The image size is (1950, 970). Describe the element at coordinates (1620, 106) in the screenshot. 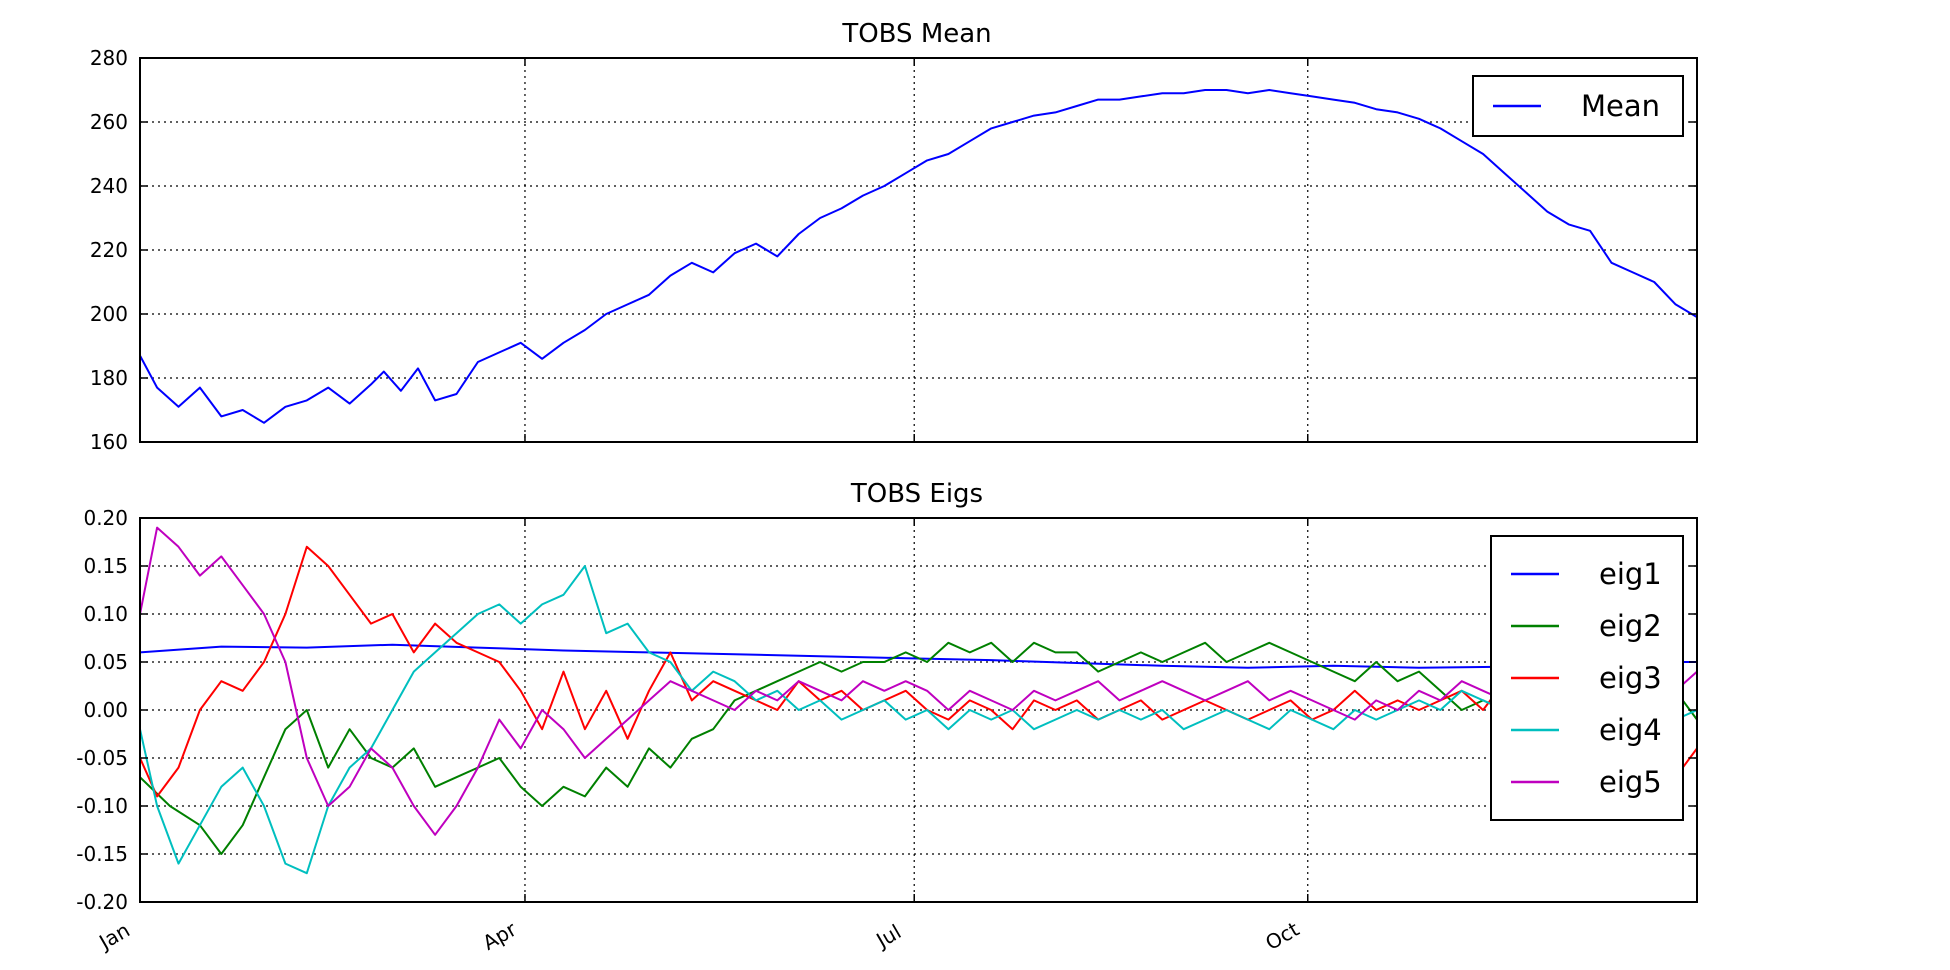

I see `mean-chart-legend-label: Mean` at that location.